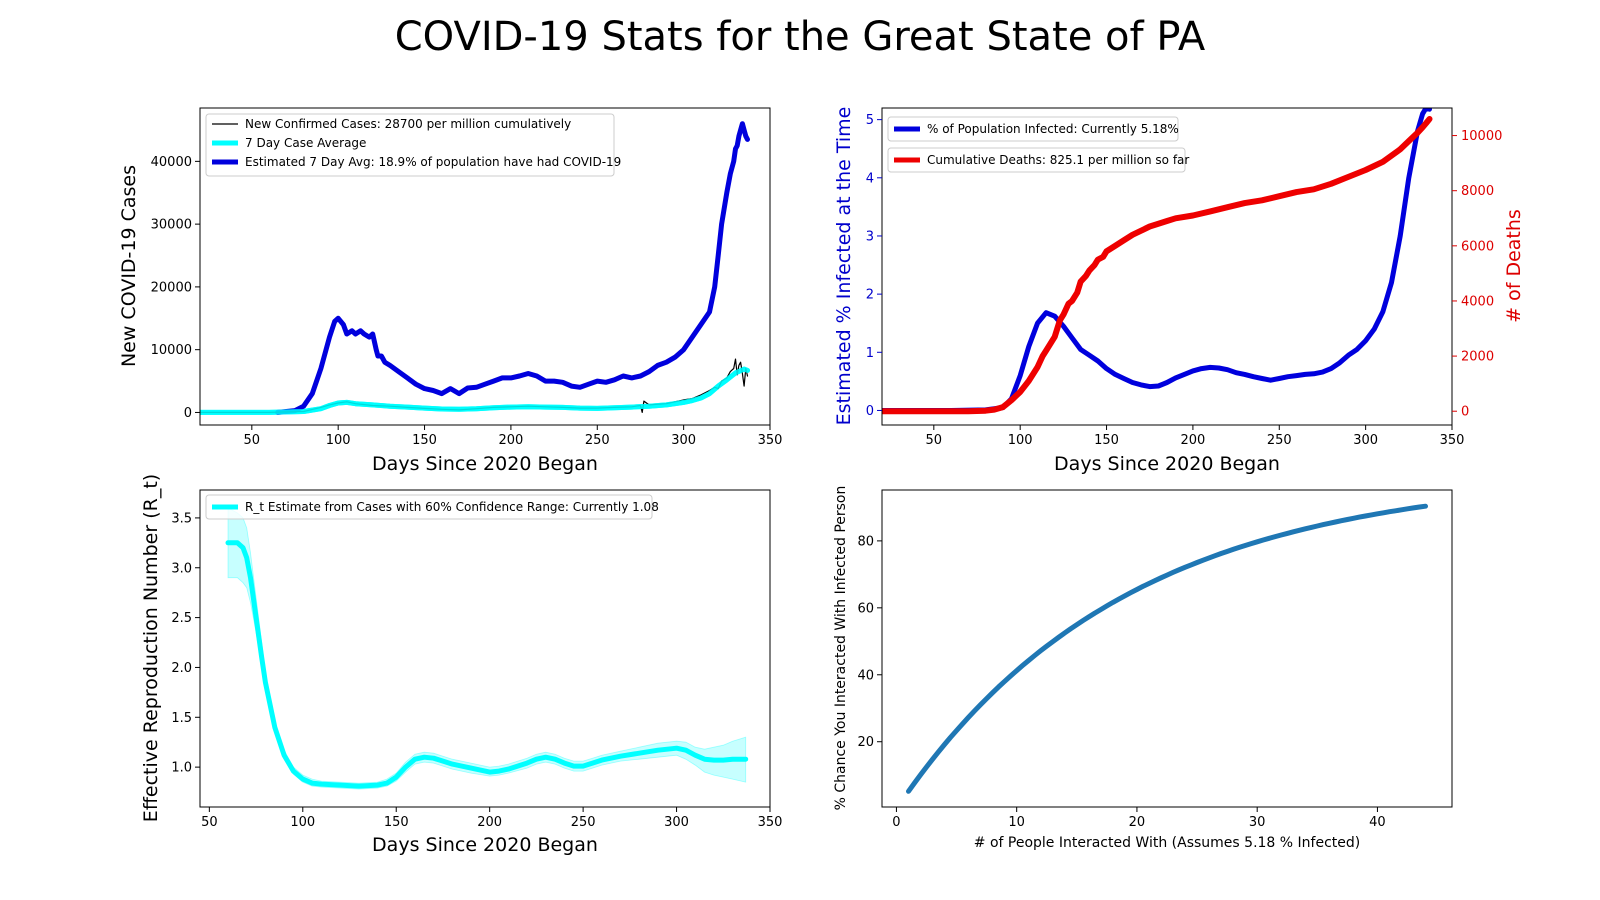 The width and height of the screenshot is (1600, 900). Describe the element at coordinates (1016, 822) in the screenshot. I see `x-tick-label: 10` at that location.